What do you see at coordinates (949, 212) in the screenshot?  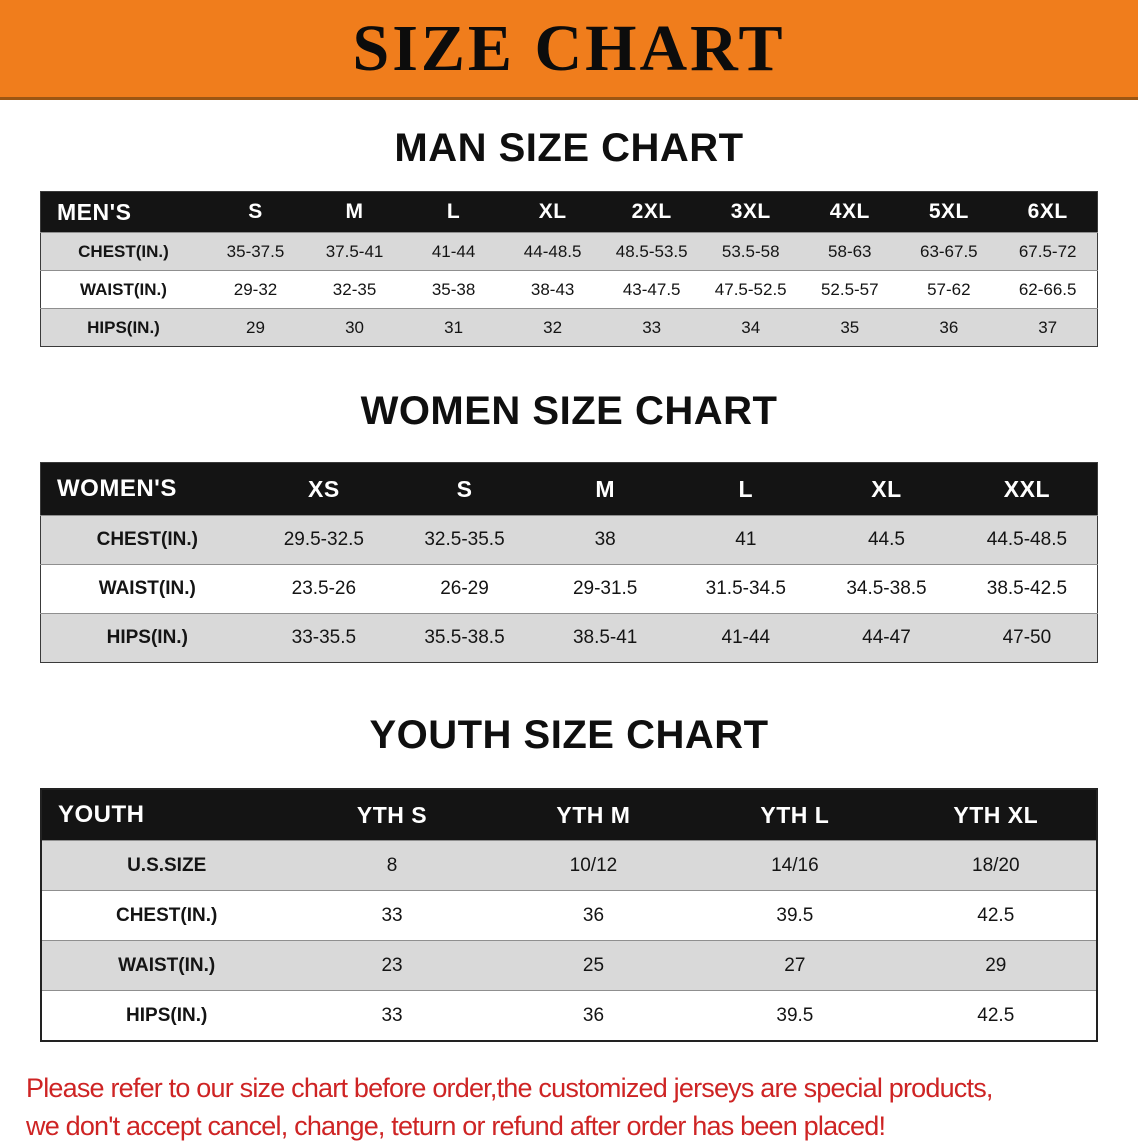 I see `size-column-header: 5XL` at bounding box center [949, 212].